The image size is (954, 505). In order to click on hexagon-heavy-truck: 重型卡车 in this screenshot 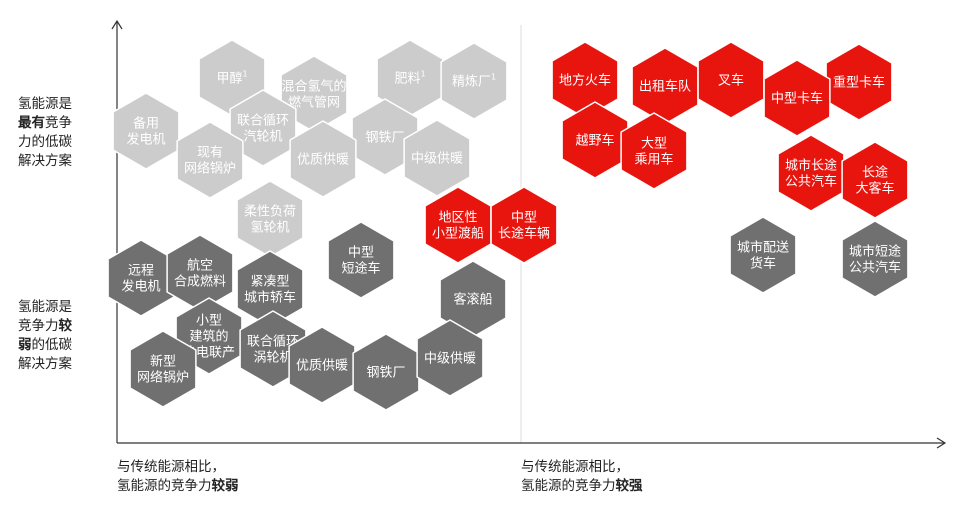, I will do `click(859, 82)`.